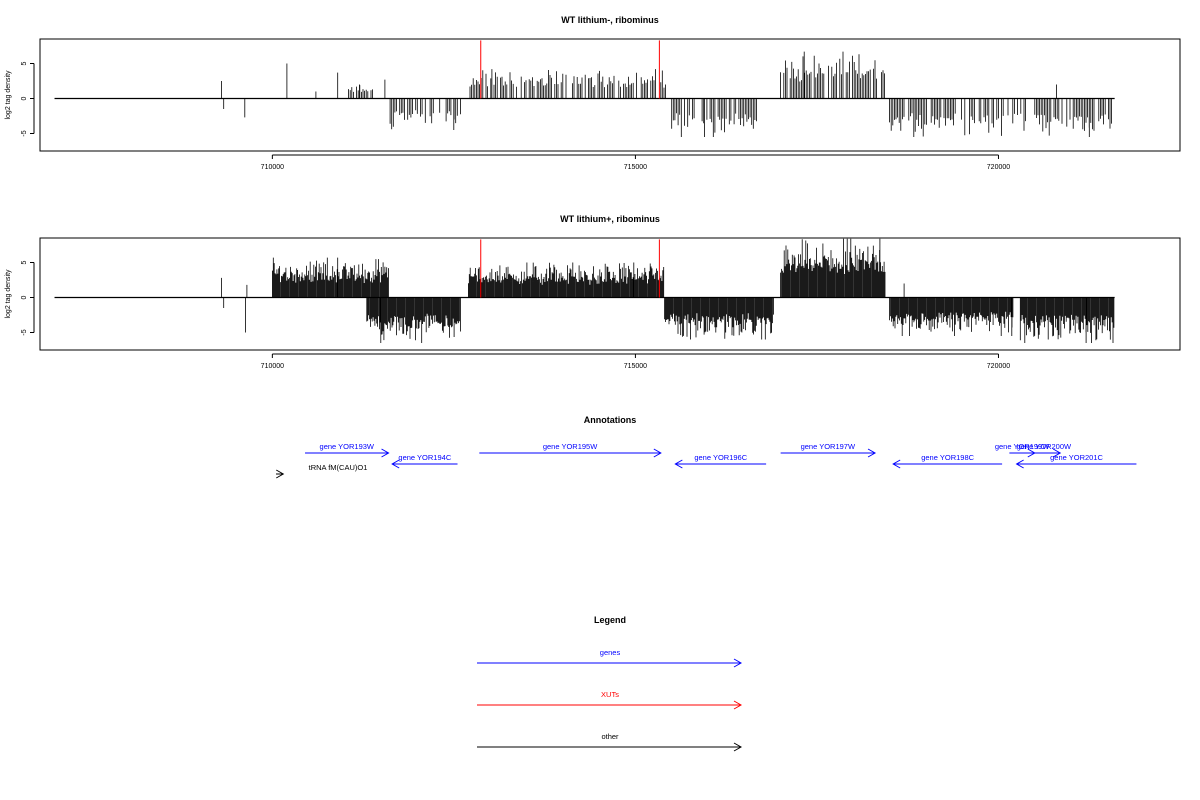 The width and height of the screenshot is (1200, 800). I want to click on feature-label: gene YOR196C, so click(720, 457).